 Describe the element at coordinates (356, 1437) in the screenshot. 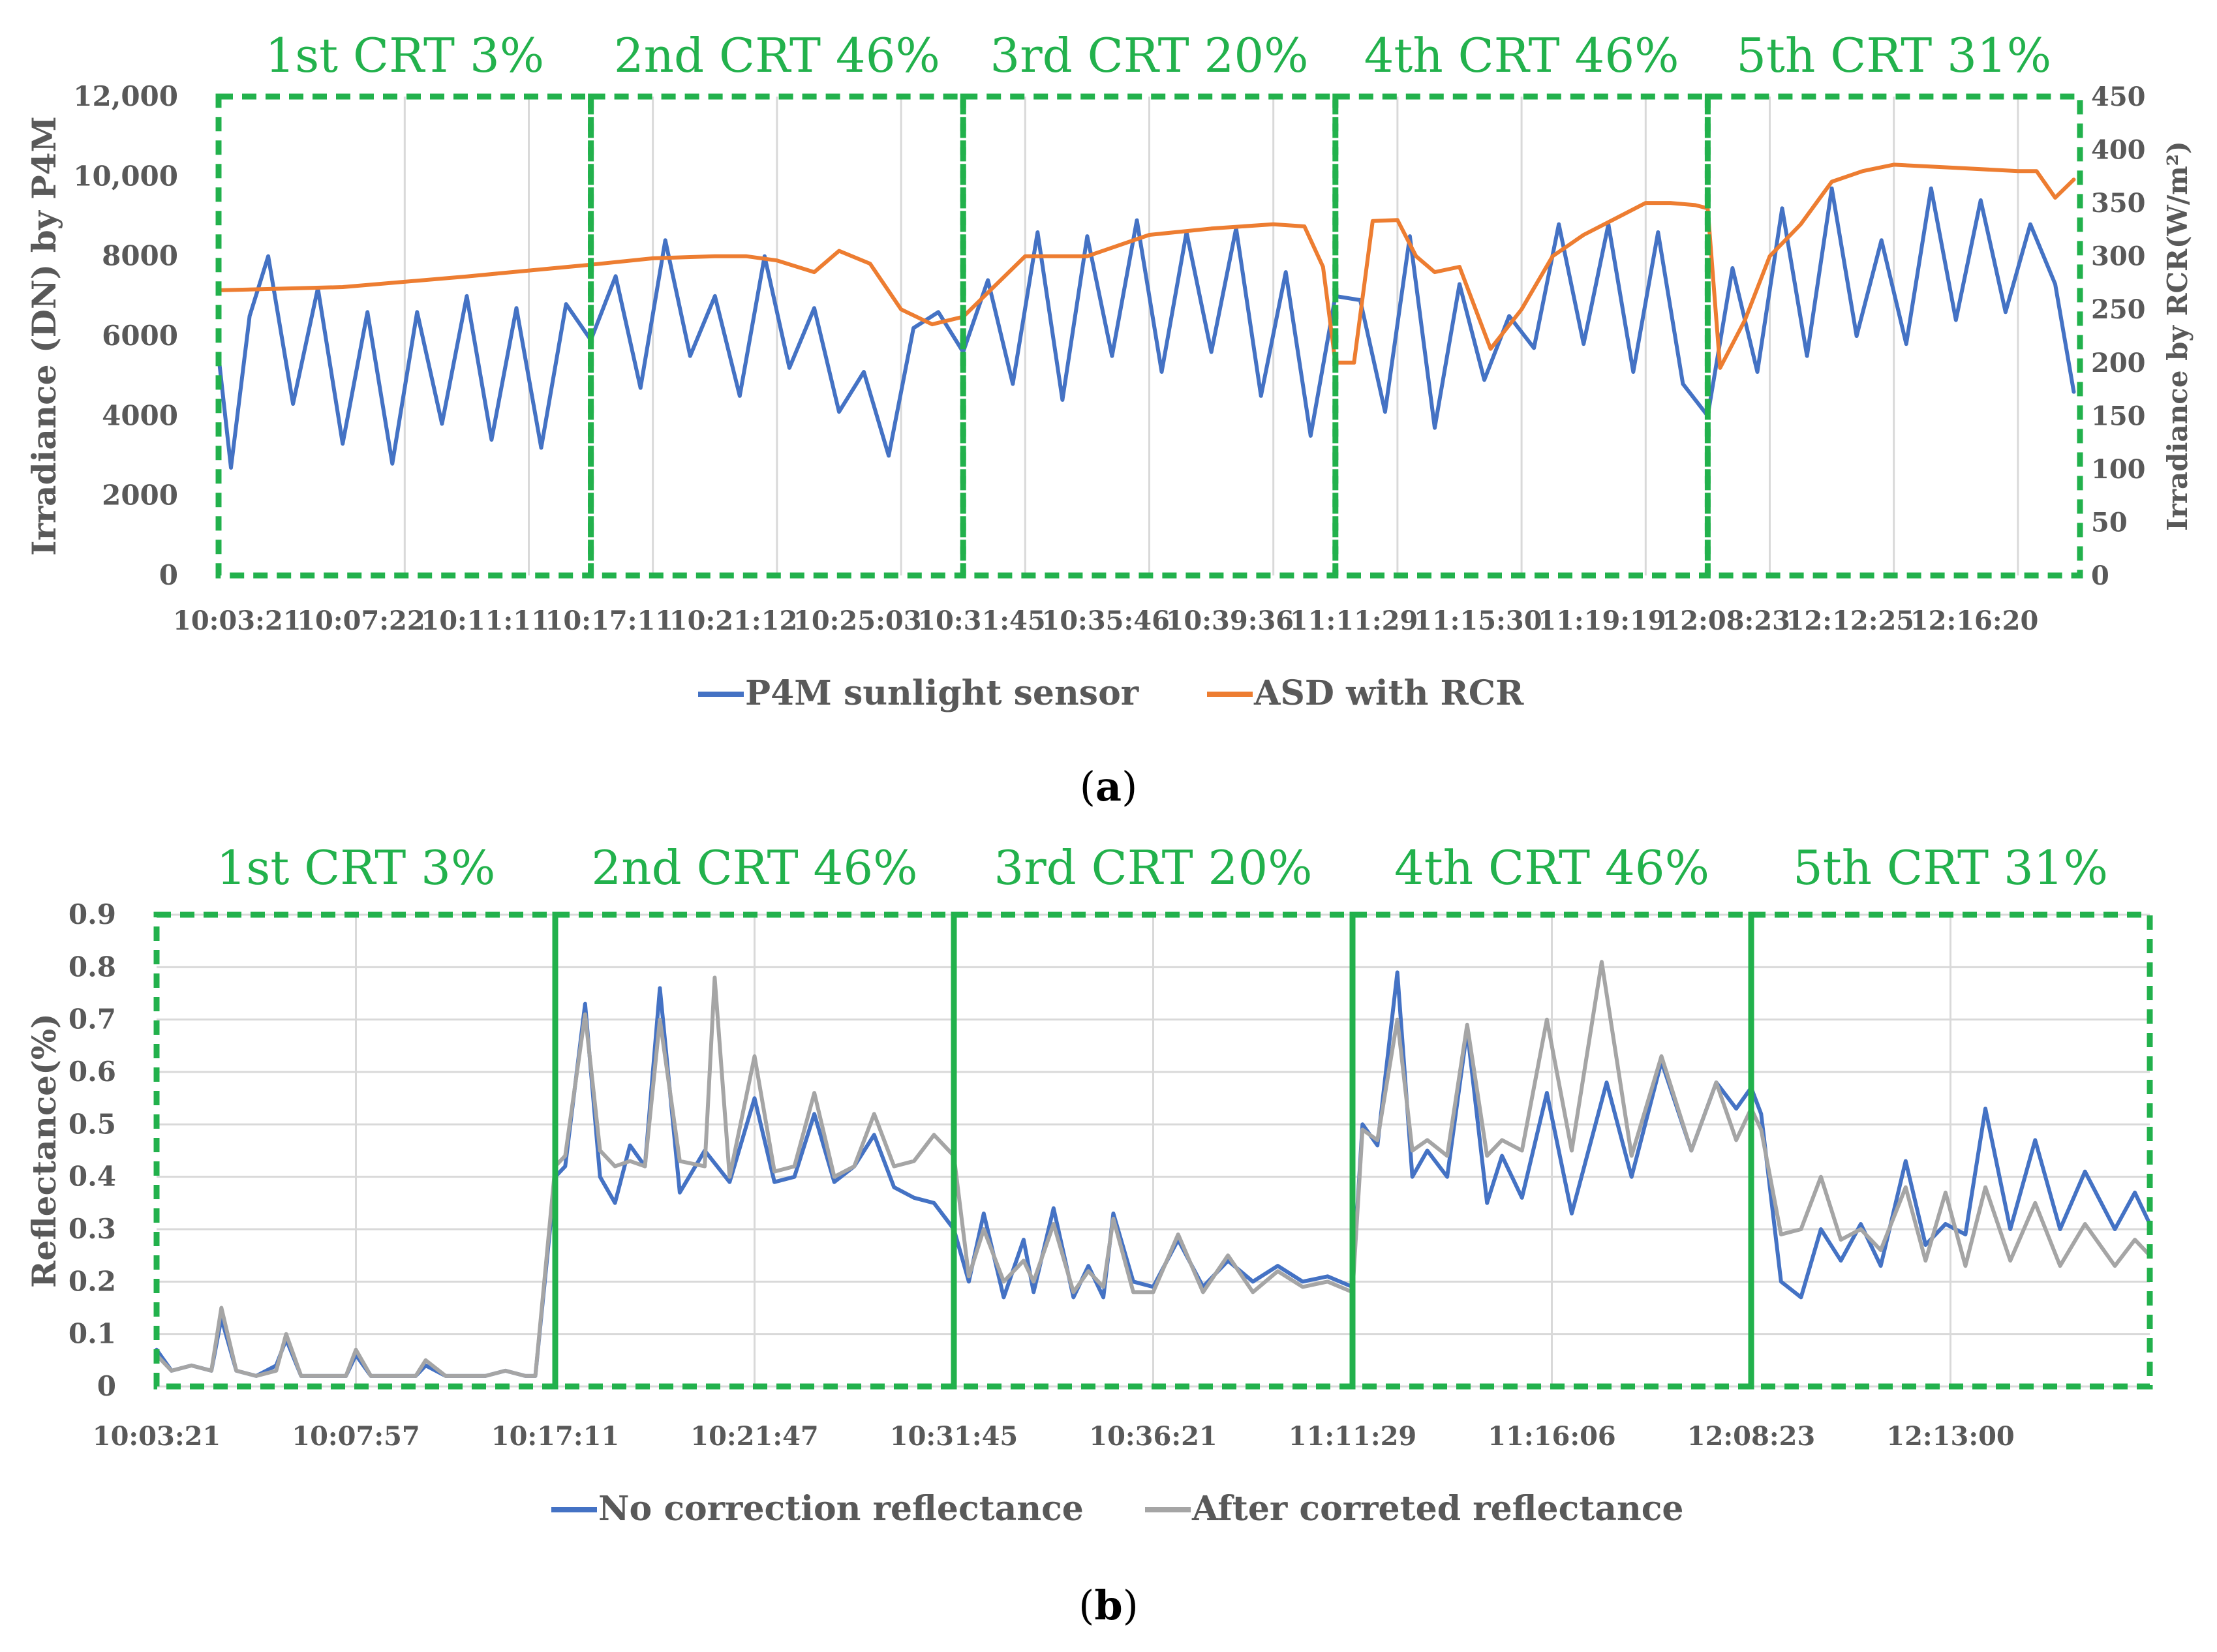

I see `x-tick-label: 10:07:57` at that location.